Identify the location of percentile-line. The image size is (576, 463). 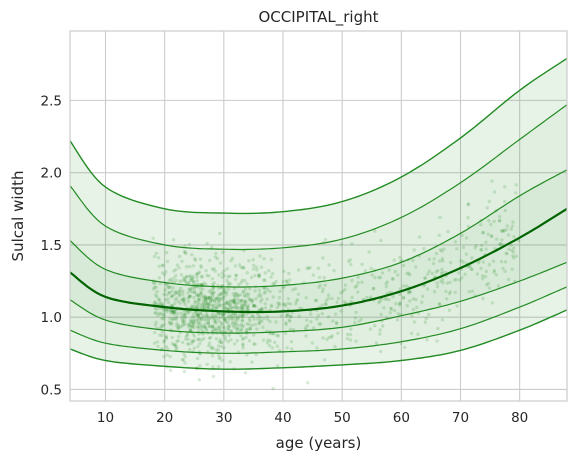
(318, 339).